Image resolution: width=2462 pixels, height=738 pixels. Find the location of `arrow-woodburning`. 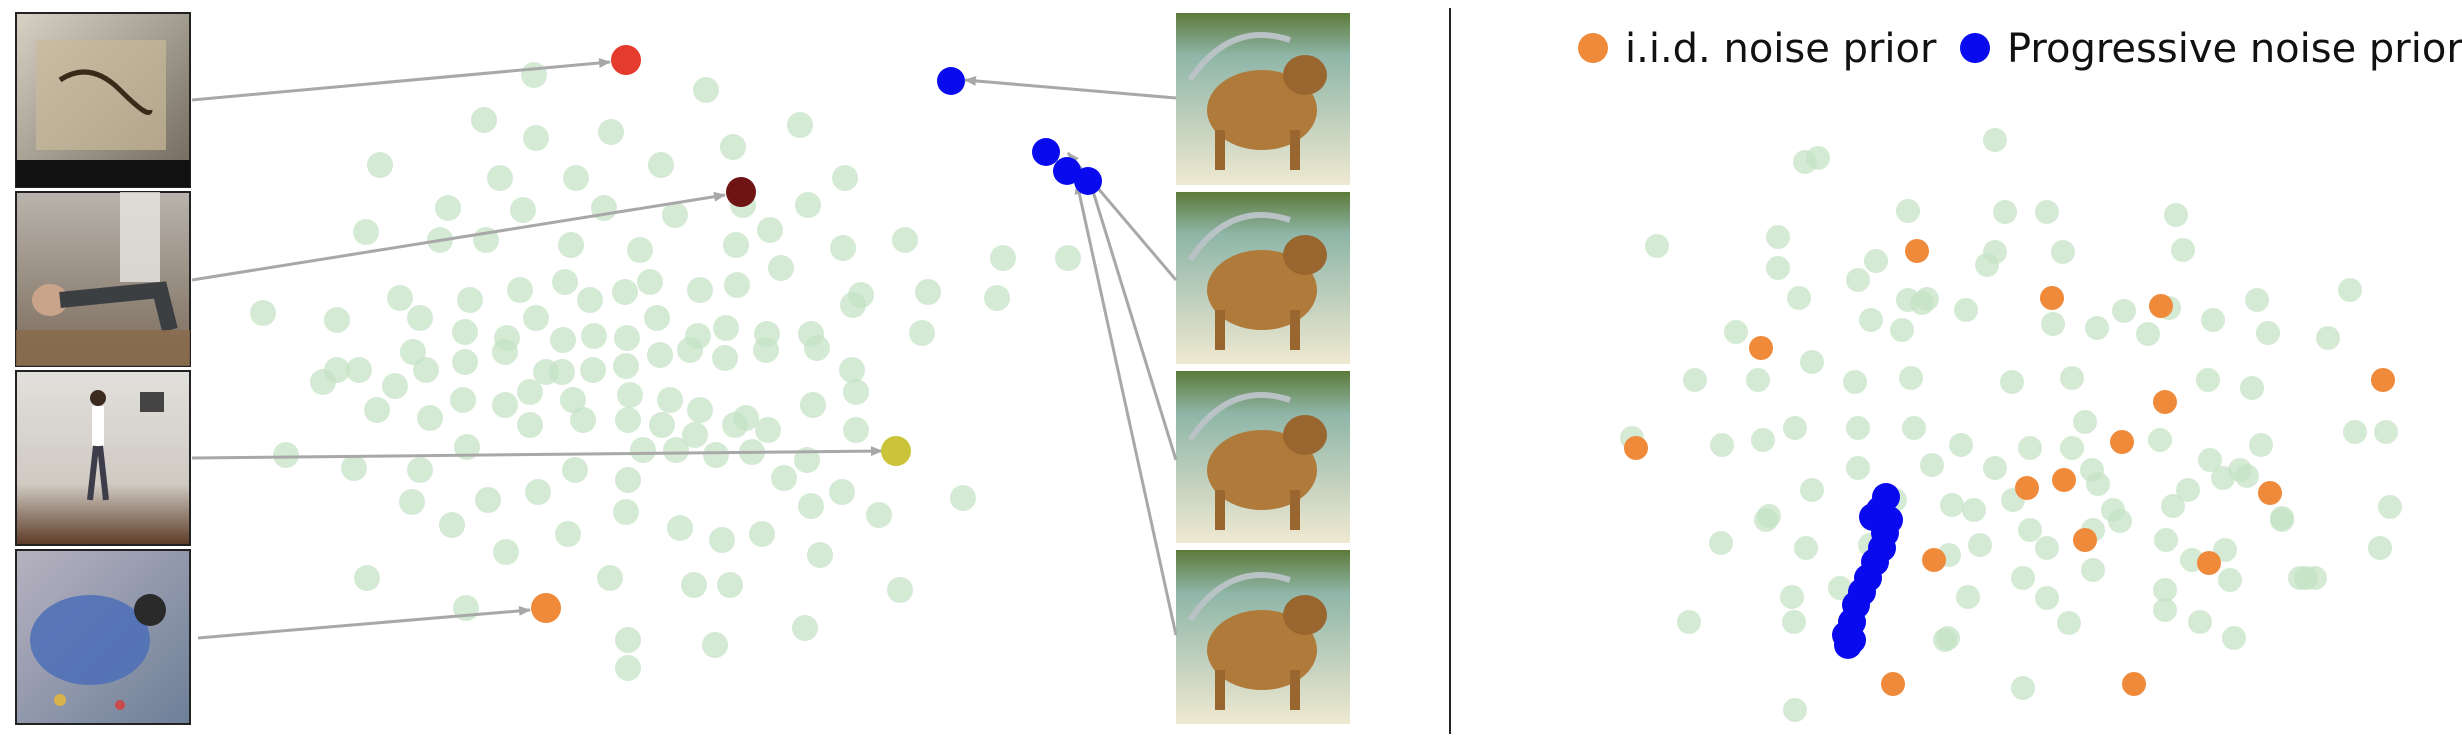

arrow-woodburning is located at coordinates (401, 80).